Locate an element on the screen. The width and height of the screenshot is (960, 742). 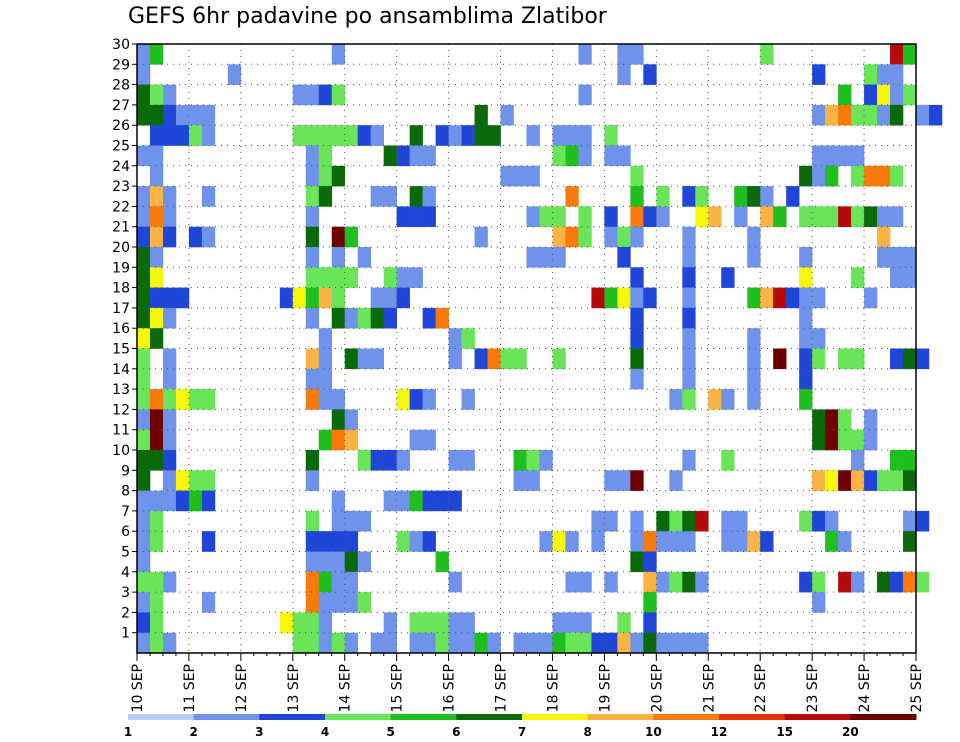
y-tick-label: 4 is located at coordinates (125, 573).